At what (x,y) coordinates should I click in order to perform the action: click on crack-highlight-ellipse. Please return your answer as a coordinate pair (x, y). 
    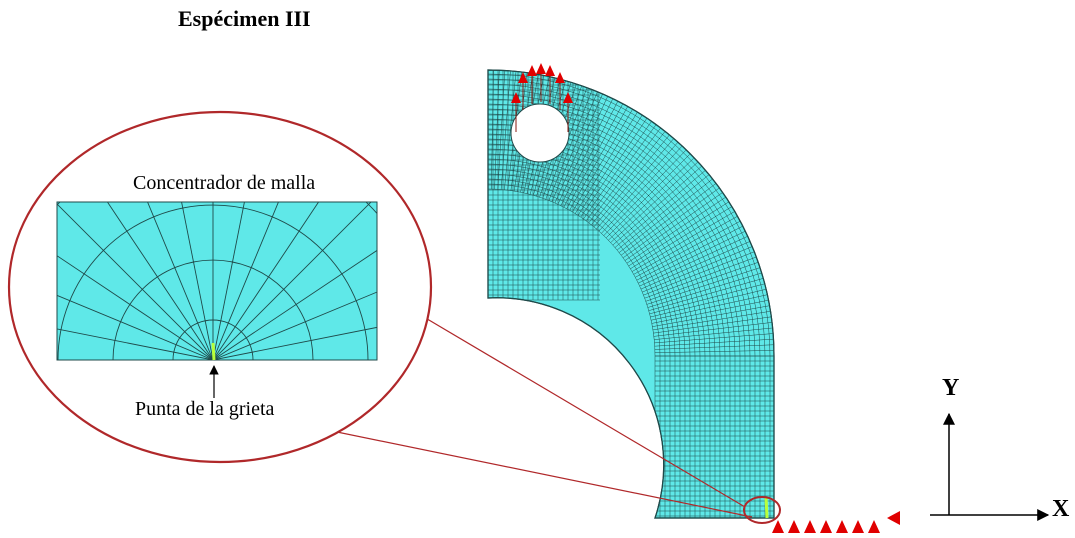
    Looking at the image, I should click on (762, 510).